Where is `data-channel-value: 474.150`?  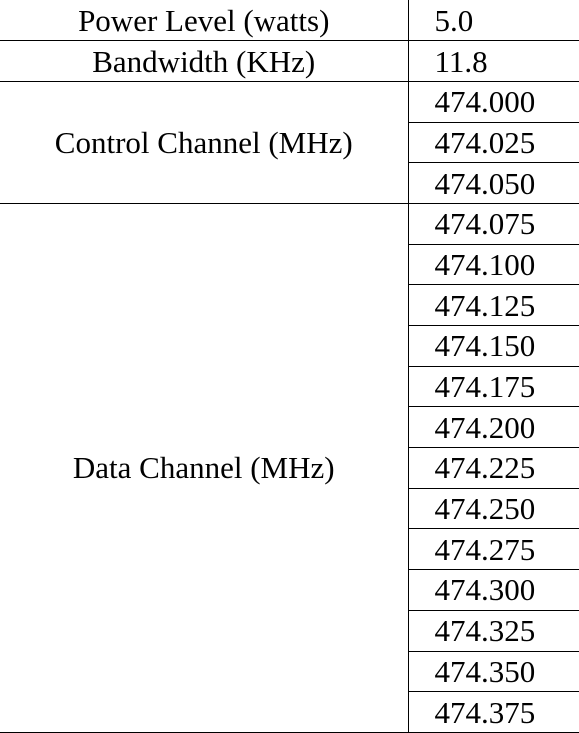
data-channel-value: 474.150 is located at coordinates (493, 346).